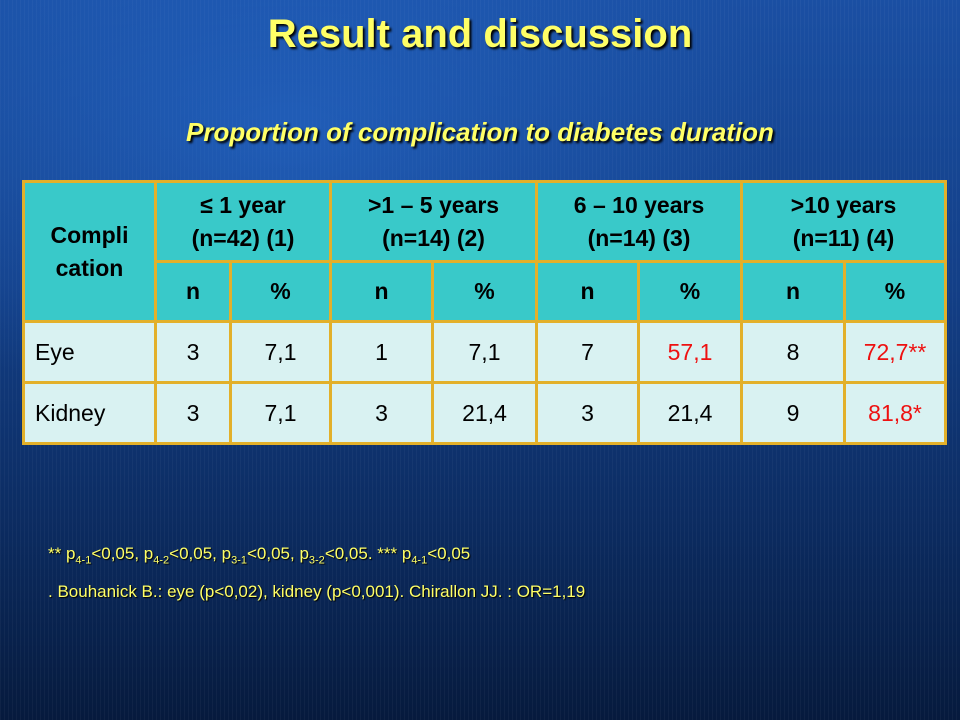 Image resolution: width=960 pixels, height=720 pixels. What do you see at coordinates (280, 291) in the screenshot?
I see `subheader-percent-1: %` at bounding box center [280, 291].